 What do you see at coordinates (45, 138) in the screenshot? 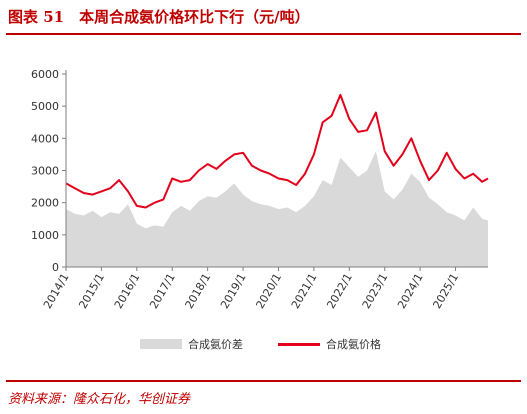
I see `y-tick-label: 4000` at bounding box center [45, 138].